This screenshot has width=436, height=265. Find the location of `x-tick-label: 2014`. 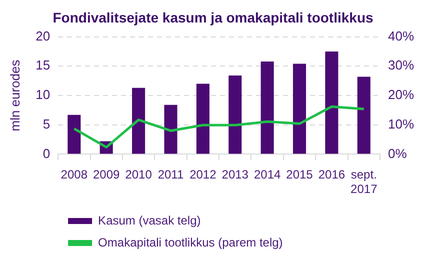

x-tick-label: 2014 is located at coordinates (267, 175).